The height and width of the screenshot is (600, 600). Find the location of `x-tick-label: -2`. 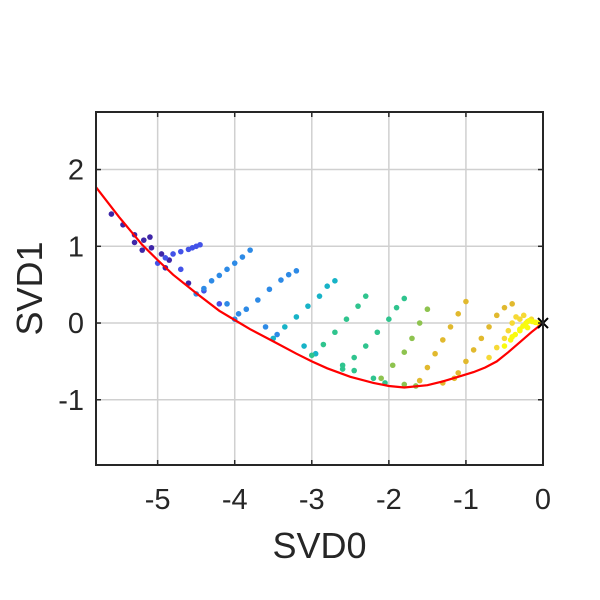

x-tick-label: -2 is located at coordinates (389, 500).